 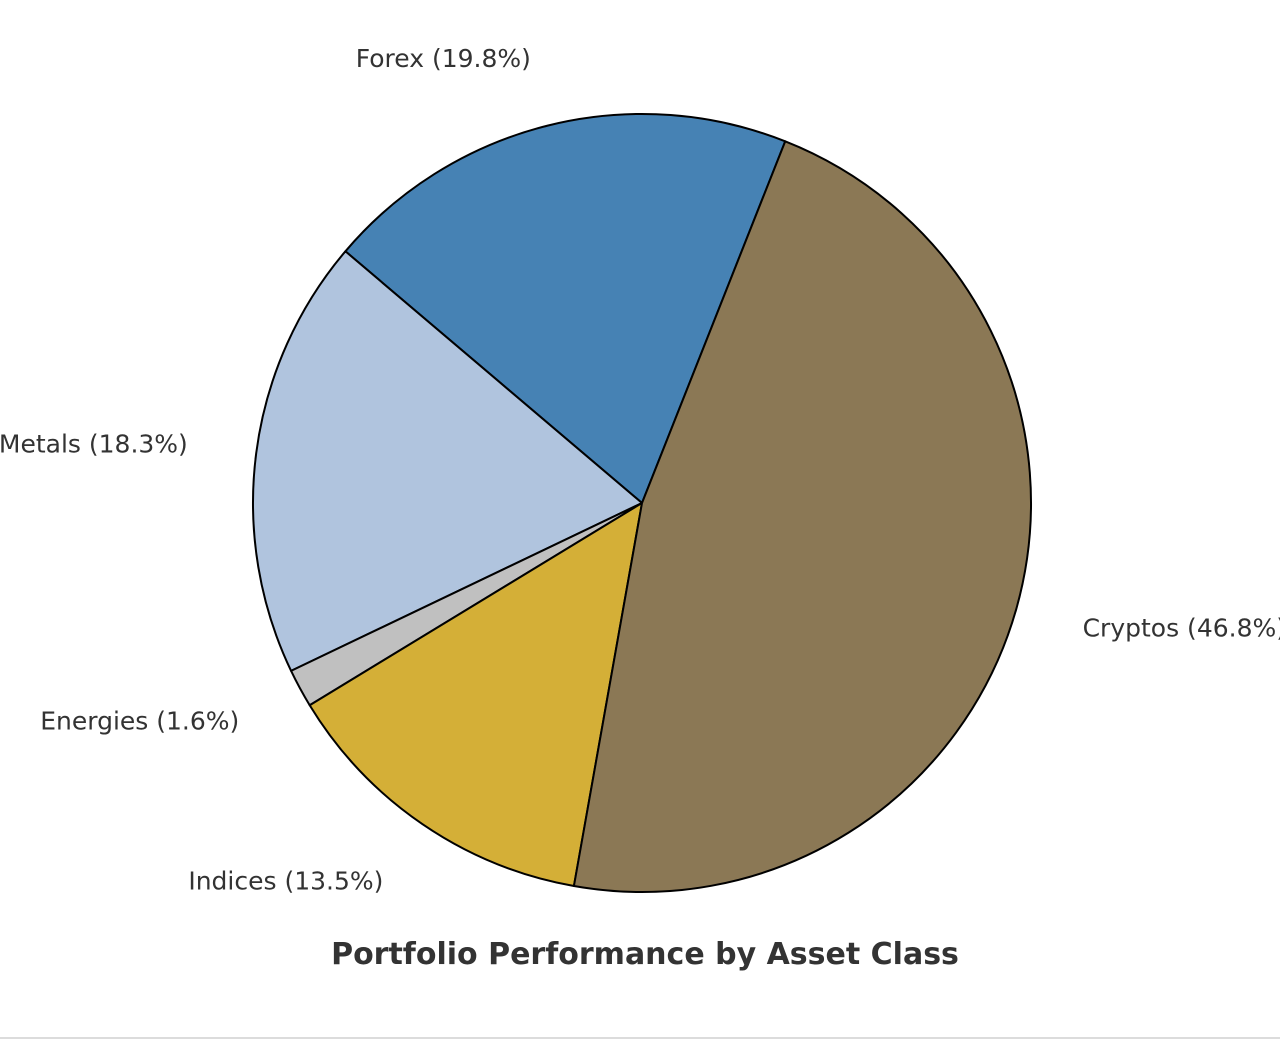 What do you see at coordinates (640, 1038) in the screenshot?
I see `bottom-divider` at bounding box center [640, 1038].